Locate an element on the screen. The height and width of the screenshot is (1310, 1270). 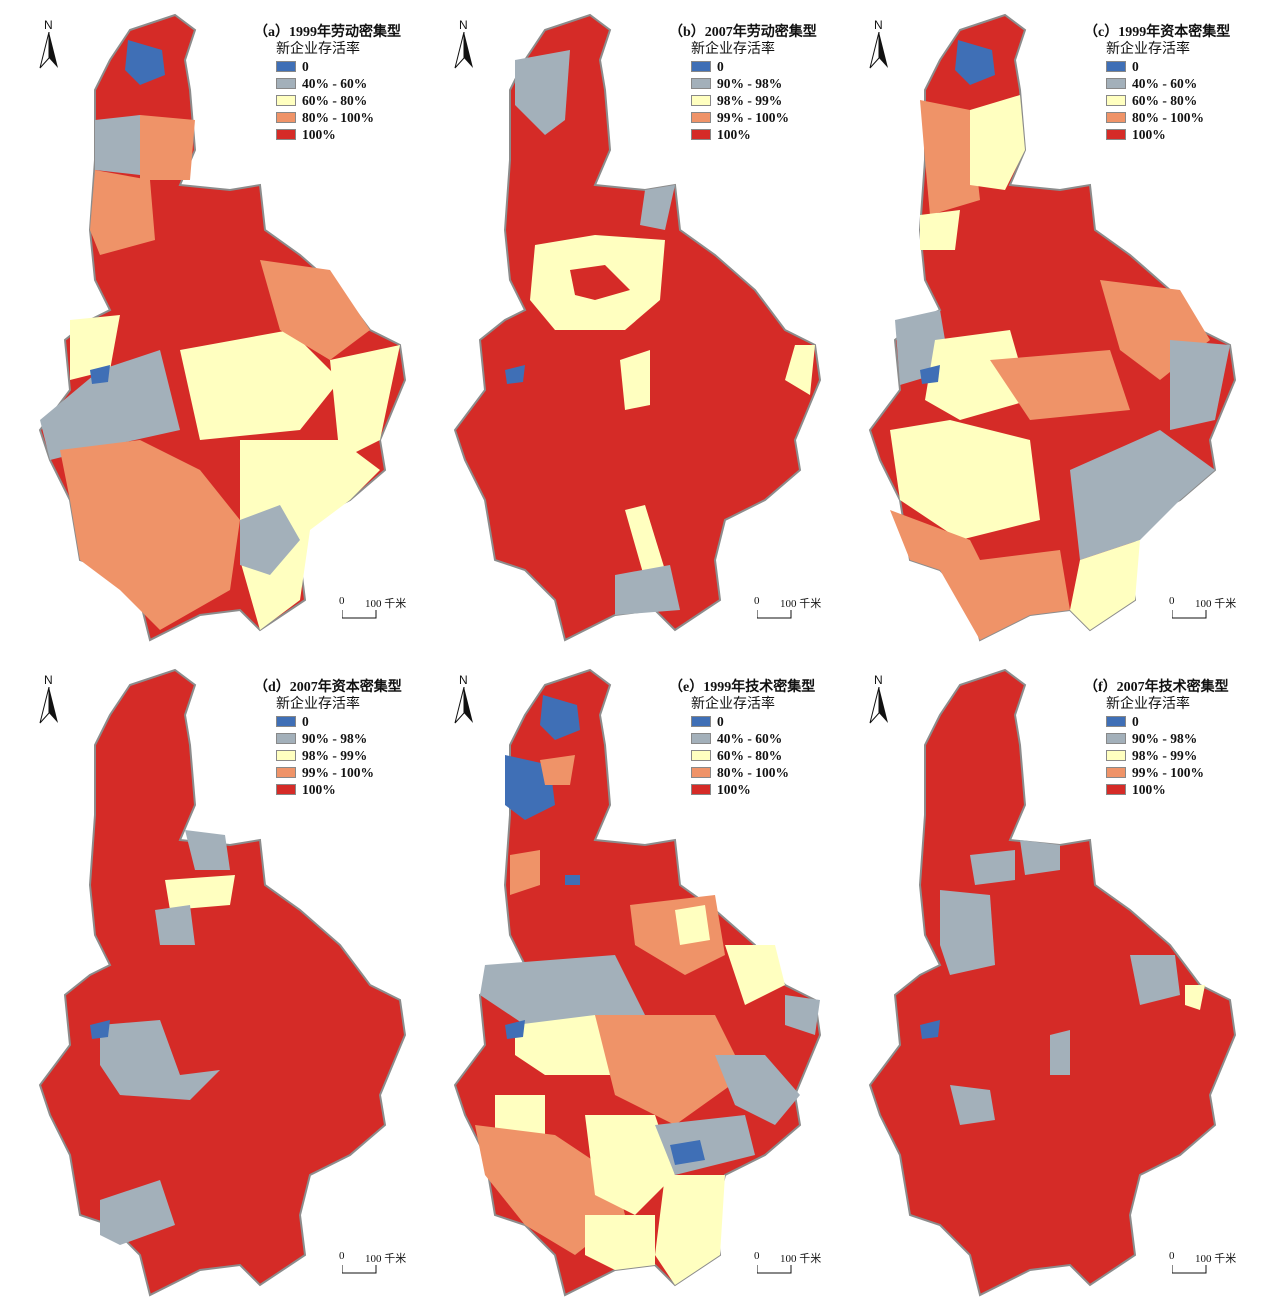
legend-item: 99% - 100% is located at coordinates (1166, 772).